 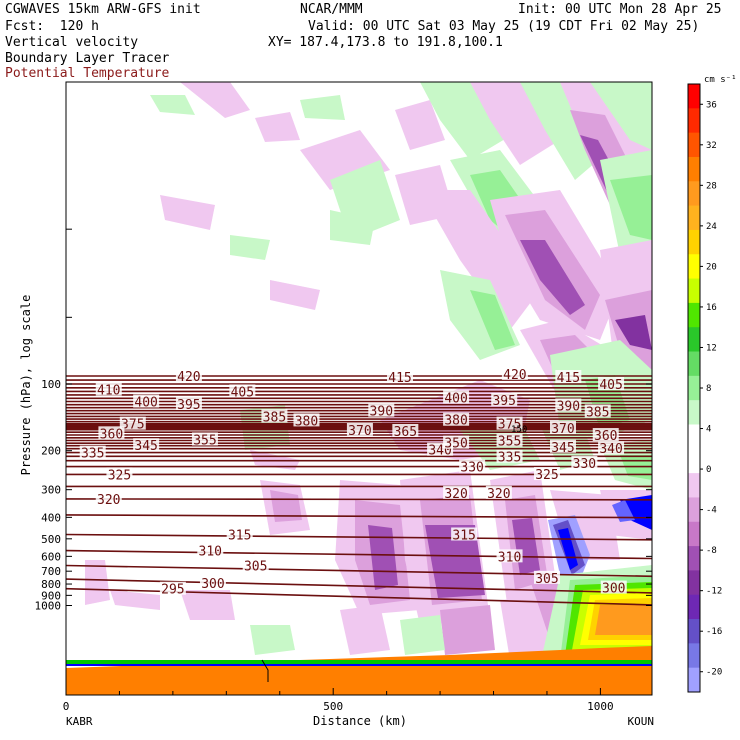 I want to click on theta-minor-label: 150, so click(x=519, y=430).